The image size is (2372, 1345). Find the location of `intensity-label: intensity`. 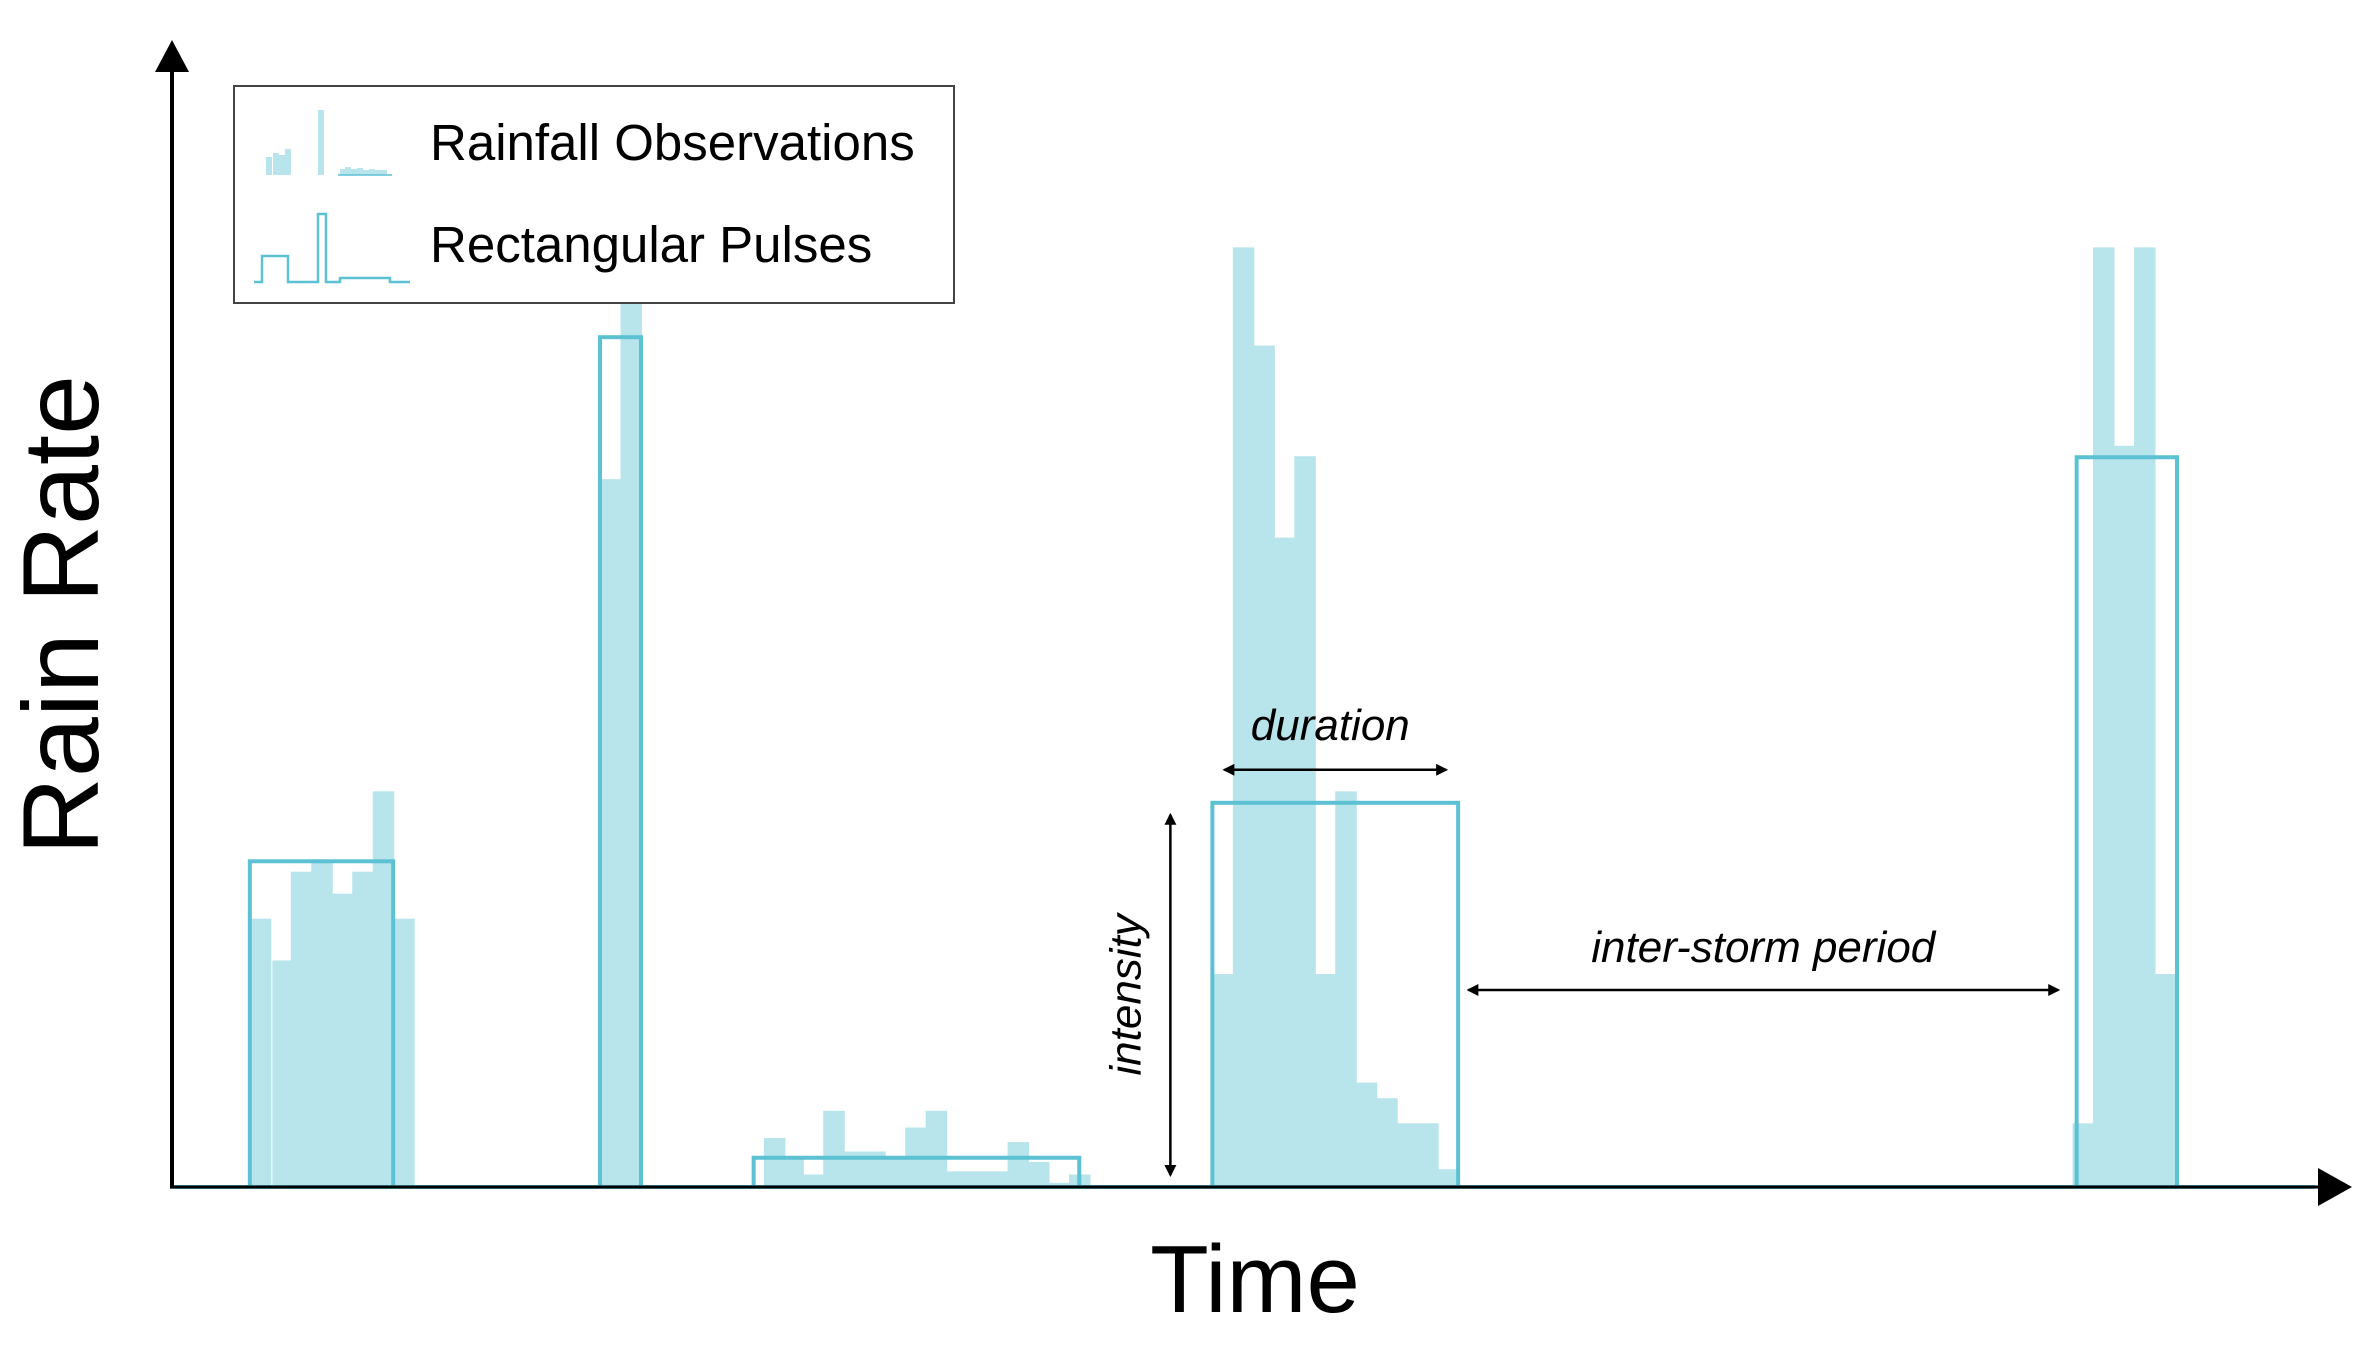

intensity-label: intensity is located at coordinates (1125, 993).